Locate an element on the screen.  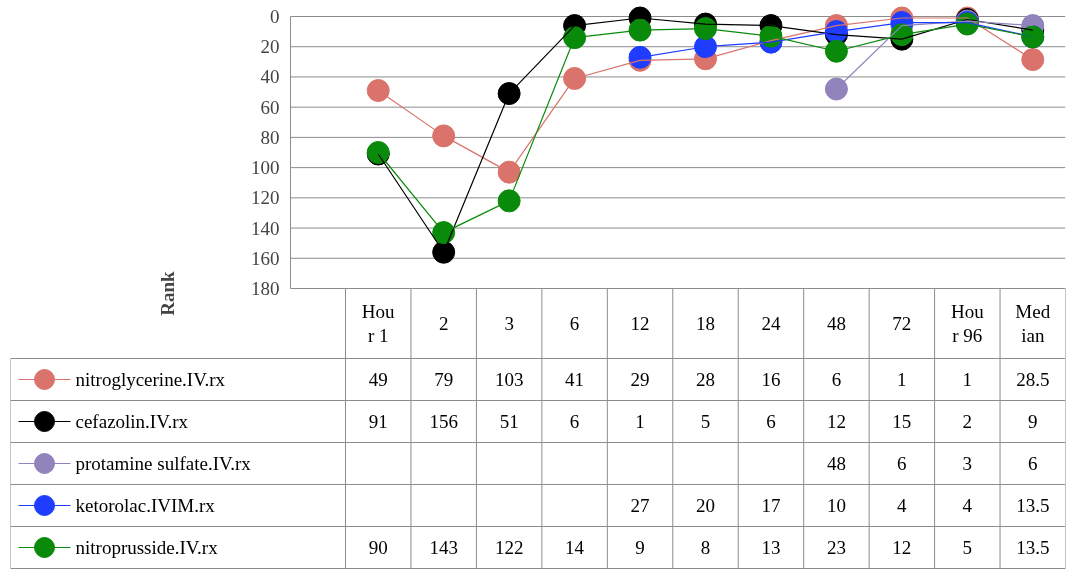
data-label: 29 is located at coordinates (640, 379).